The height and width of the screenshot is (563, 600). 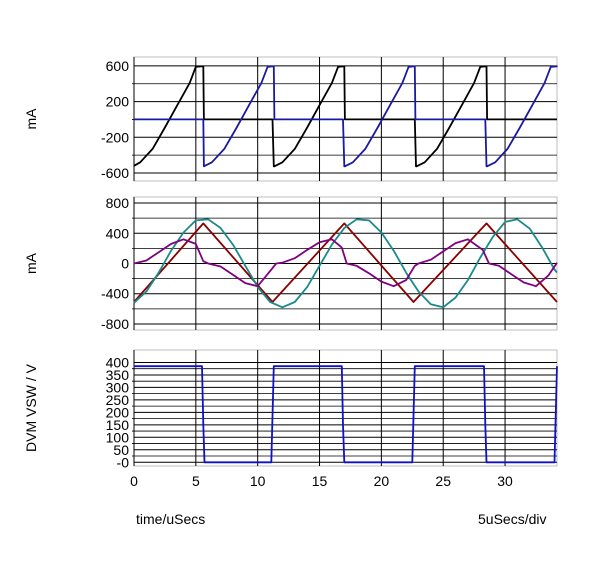 I want to click on y-tick-label: 50, so click(x=121, y=450).